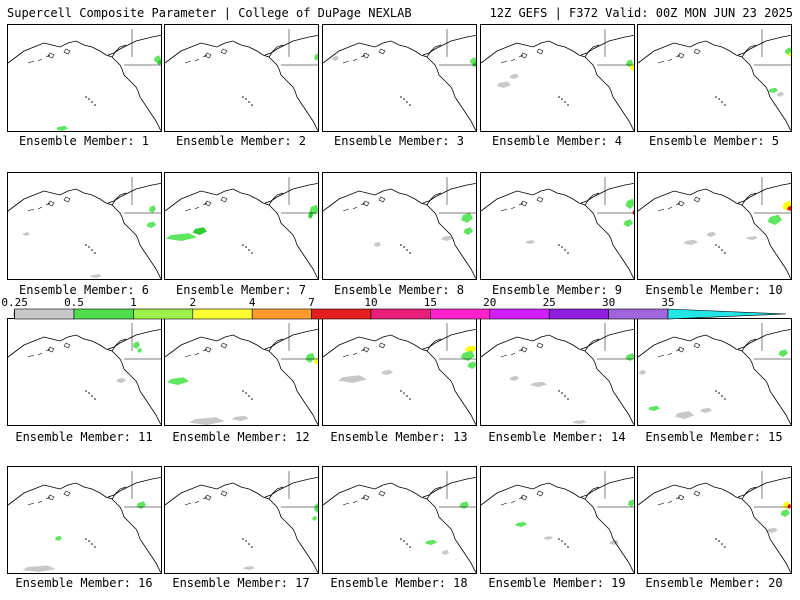 This screenshot has height=600, width=800. I want to click on legend-value-label: 30, so click(608, 302).